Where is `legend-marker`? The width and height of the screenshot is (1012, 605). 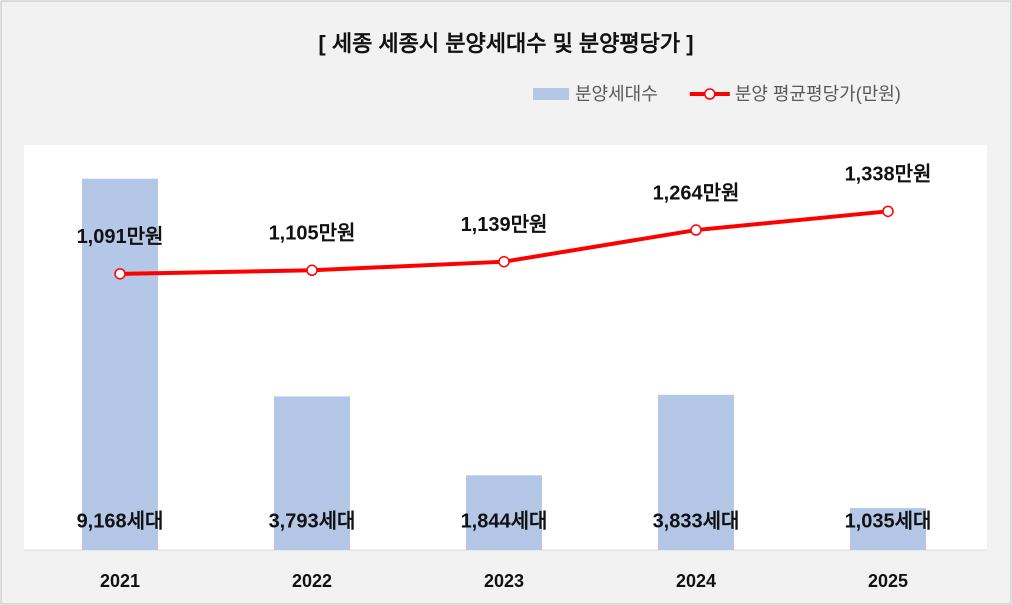
legend-marker is located at coordinates (710, 94).